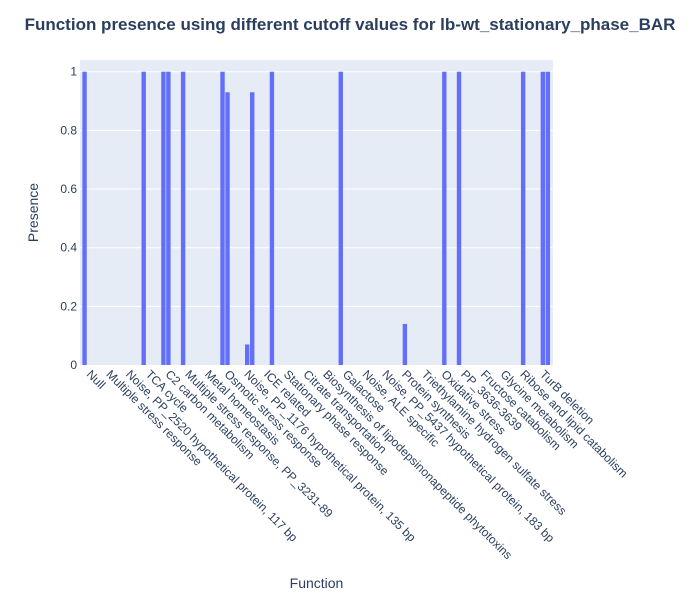  I want to click on y-tick-label: 0.8, so click(68, 130).